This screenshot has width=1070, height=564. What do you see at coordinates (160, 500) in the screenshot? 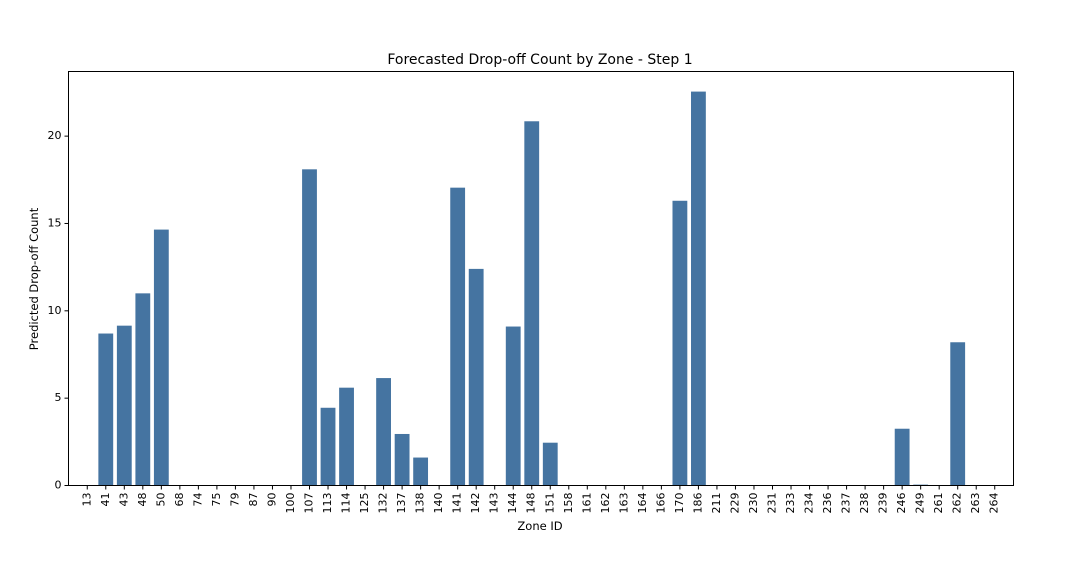
I see `x-tick-label: 50` at bounding box center [160, 500].